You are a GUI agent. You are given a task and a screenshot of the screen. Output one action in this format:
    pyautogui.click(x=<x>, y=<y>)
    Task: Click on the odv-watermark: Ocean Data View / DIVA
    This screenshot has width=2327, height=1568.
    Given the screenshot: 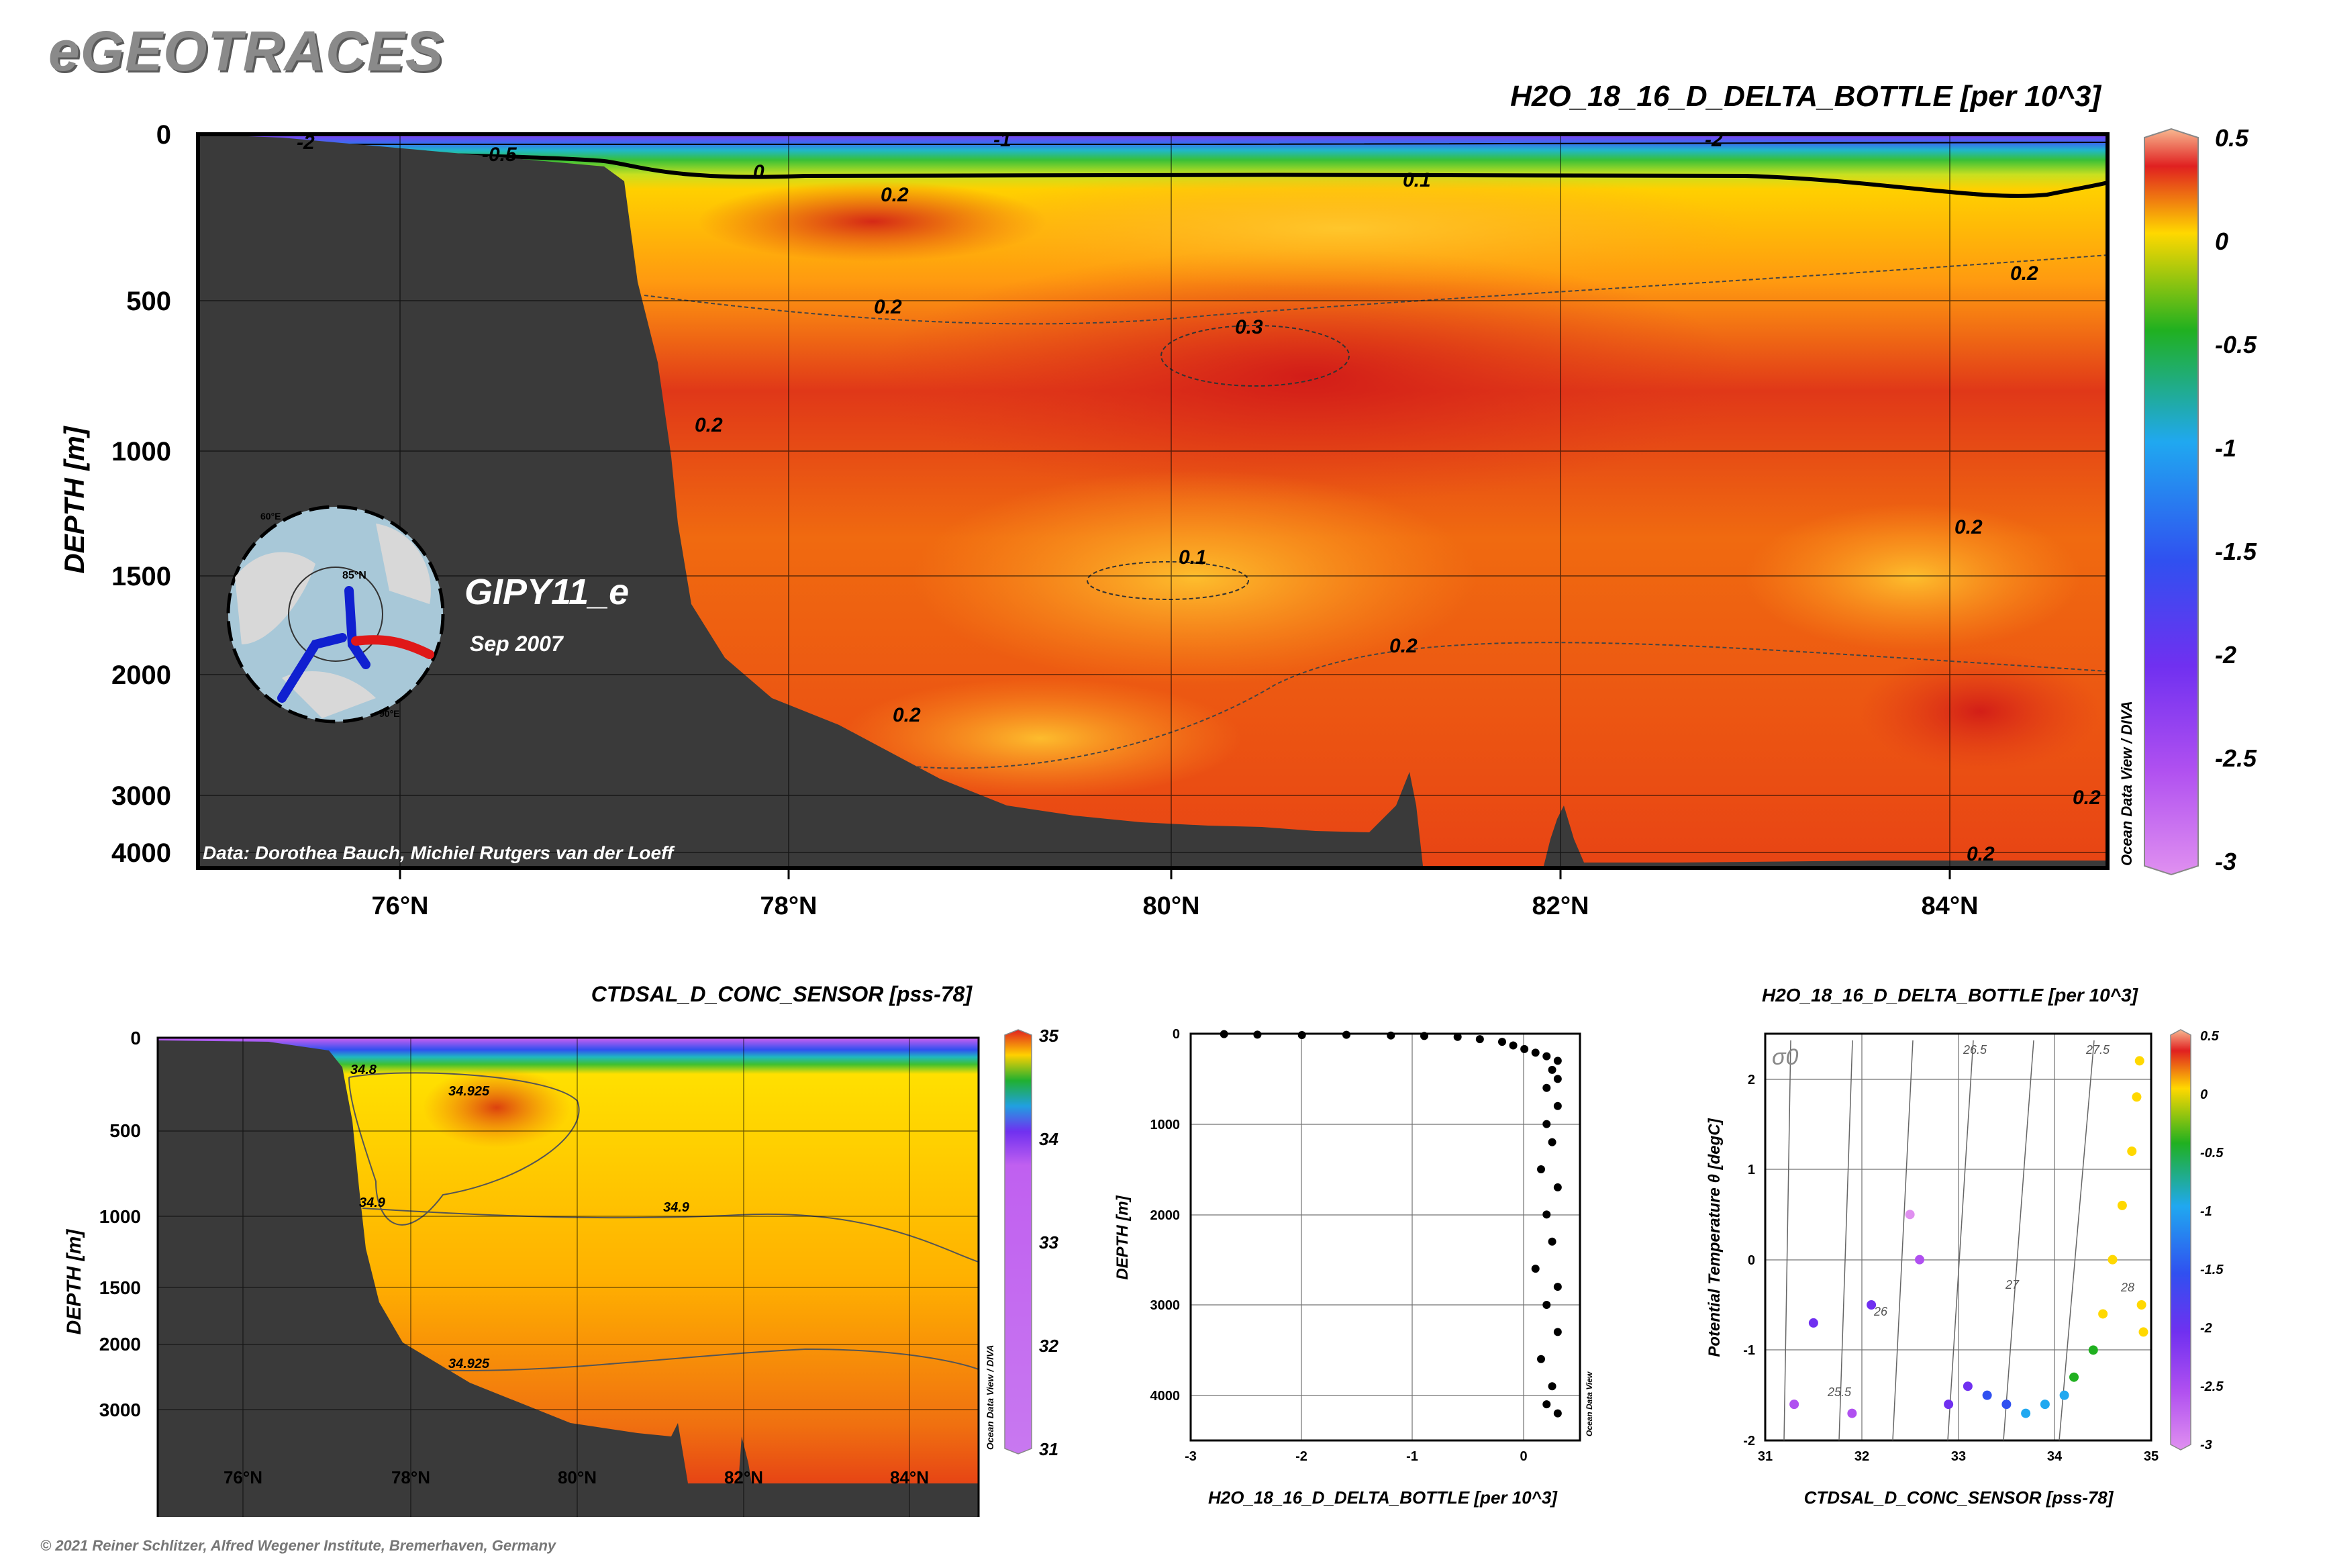 What is the action you would take?
    pyautogui.click(x=990, y=1398)
    